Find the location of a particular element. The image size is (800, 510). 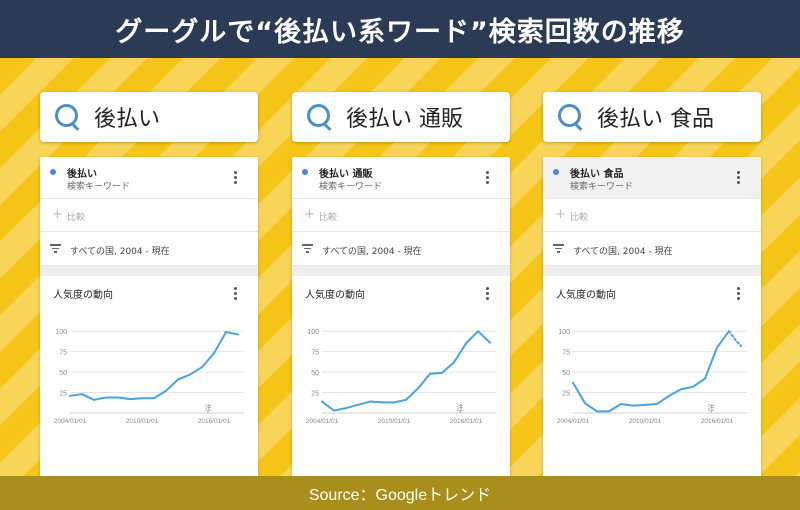

term-name: 後払い 通販 is located at coordinates (346, 174).